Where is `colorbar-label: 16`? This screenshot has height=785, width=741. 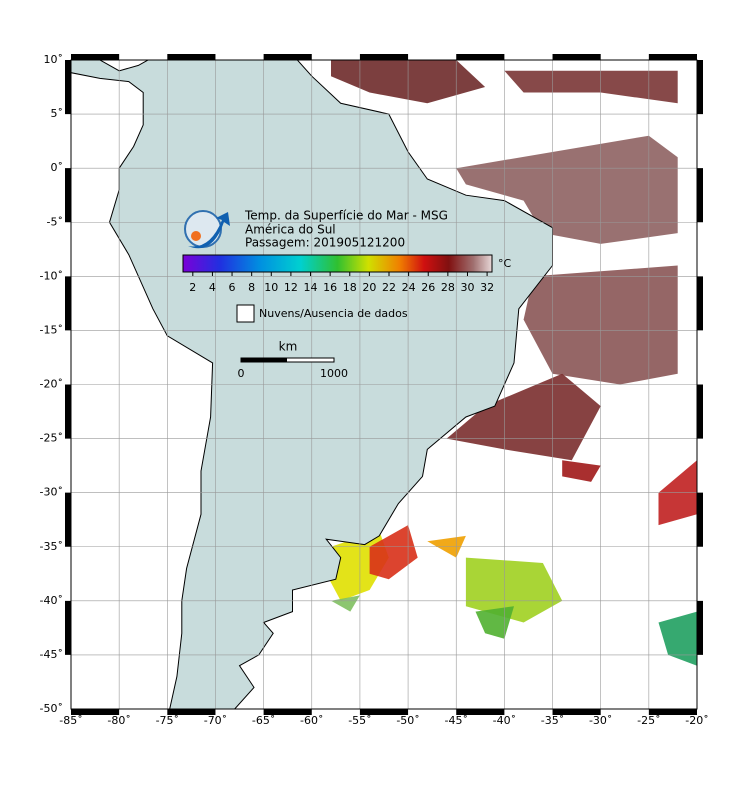 colorbar-label: 16 is located at coordinates (330, 287).